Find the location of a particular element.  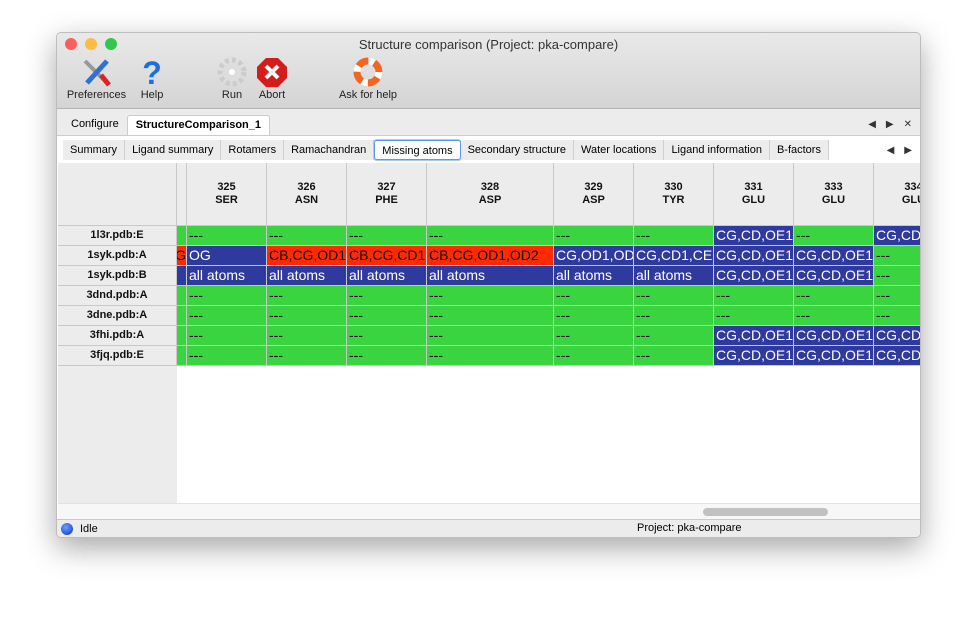

subtab-b-factors: B-factors is located at coordinates (799, 150).